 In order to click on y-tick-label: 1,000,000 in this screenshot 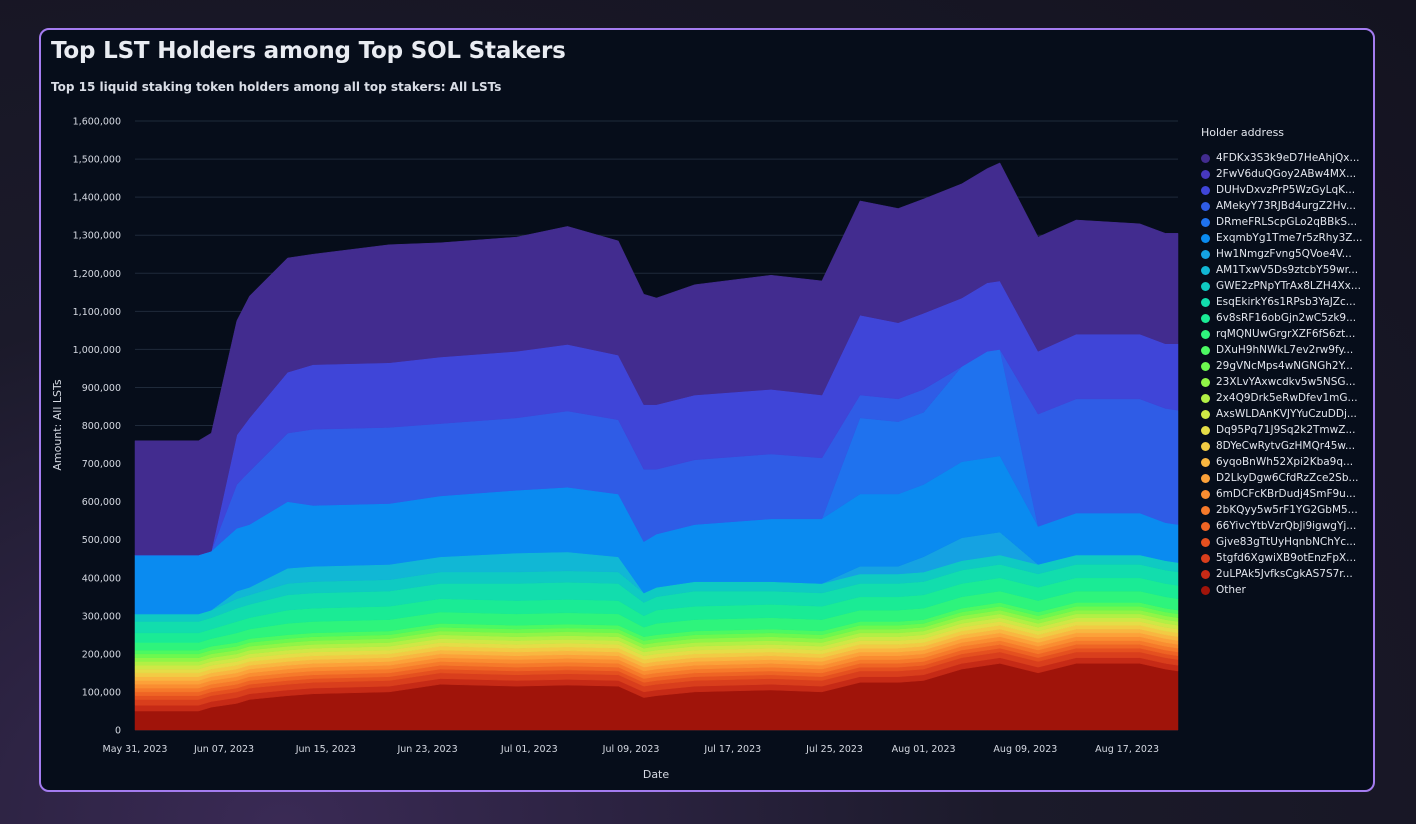, I will do `click(97, 350)`.